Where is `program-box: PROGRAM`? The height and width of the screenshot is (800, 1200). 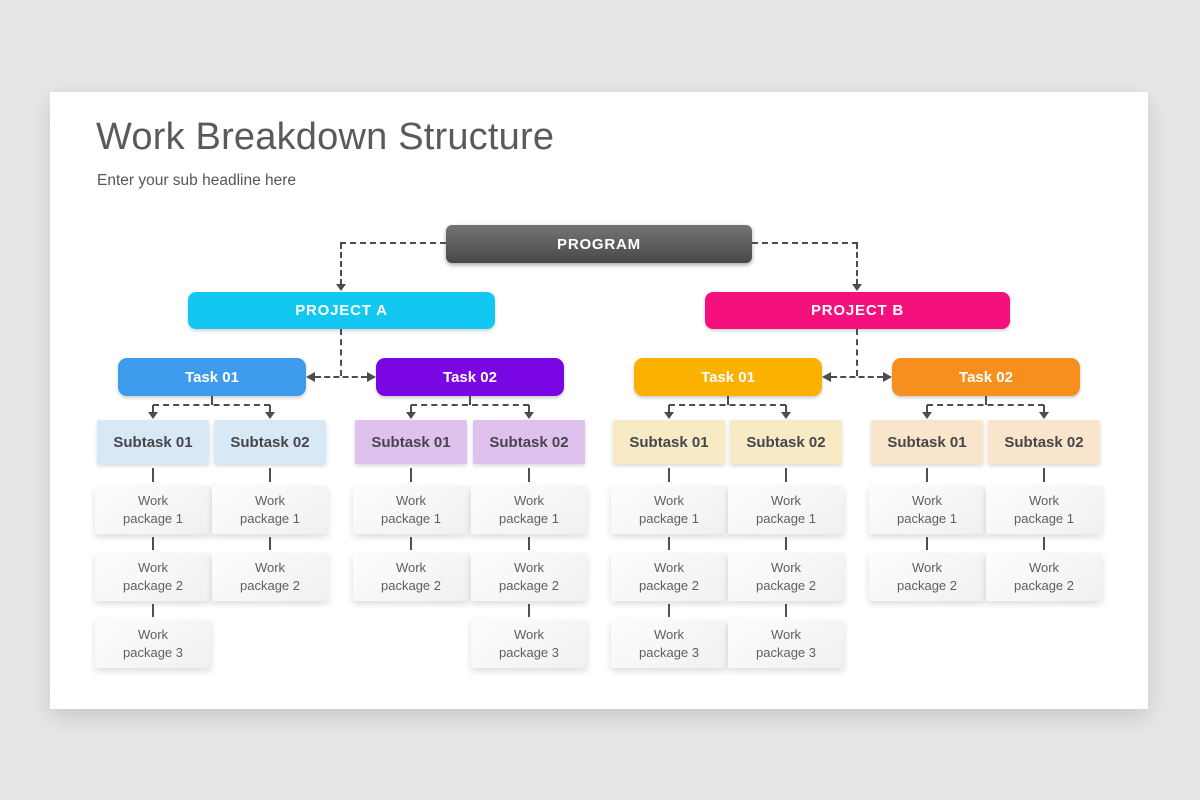 program-box: PROGRAM is located at coordinates (599, 244).